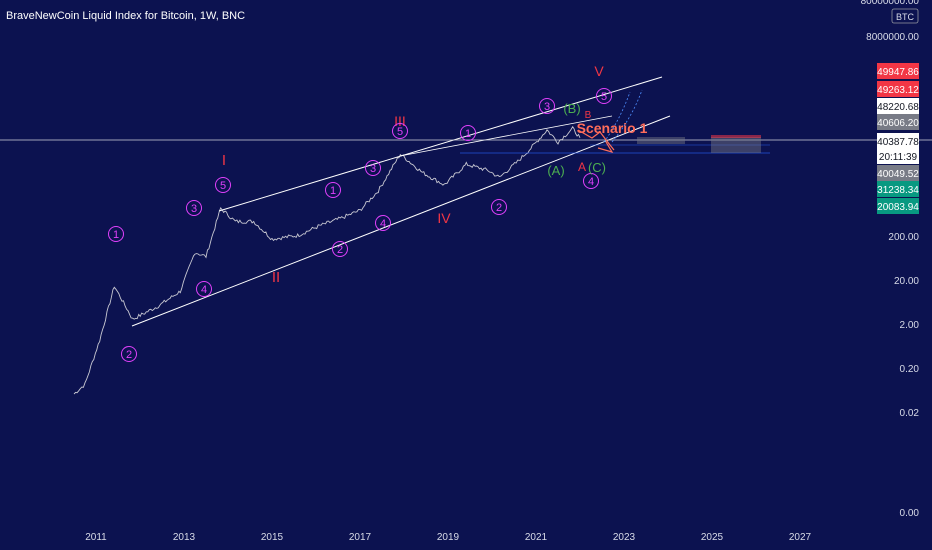 Image resolution: width=932 pixels, height=550 pixels. I want to click on y-tick-label: 0.02, so click(910, 413).